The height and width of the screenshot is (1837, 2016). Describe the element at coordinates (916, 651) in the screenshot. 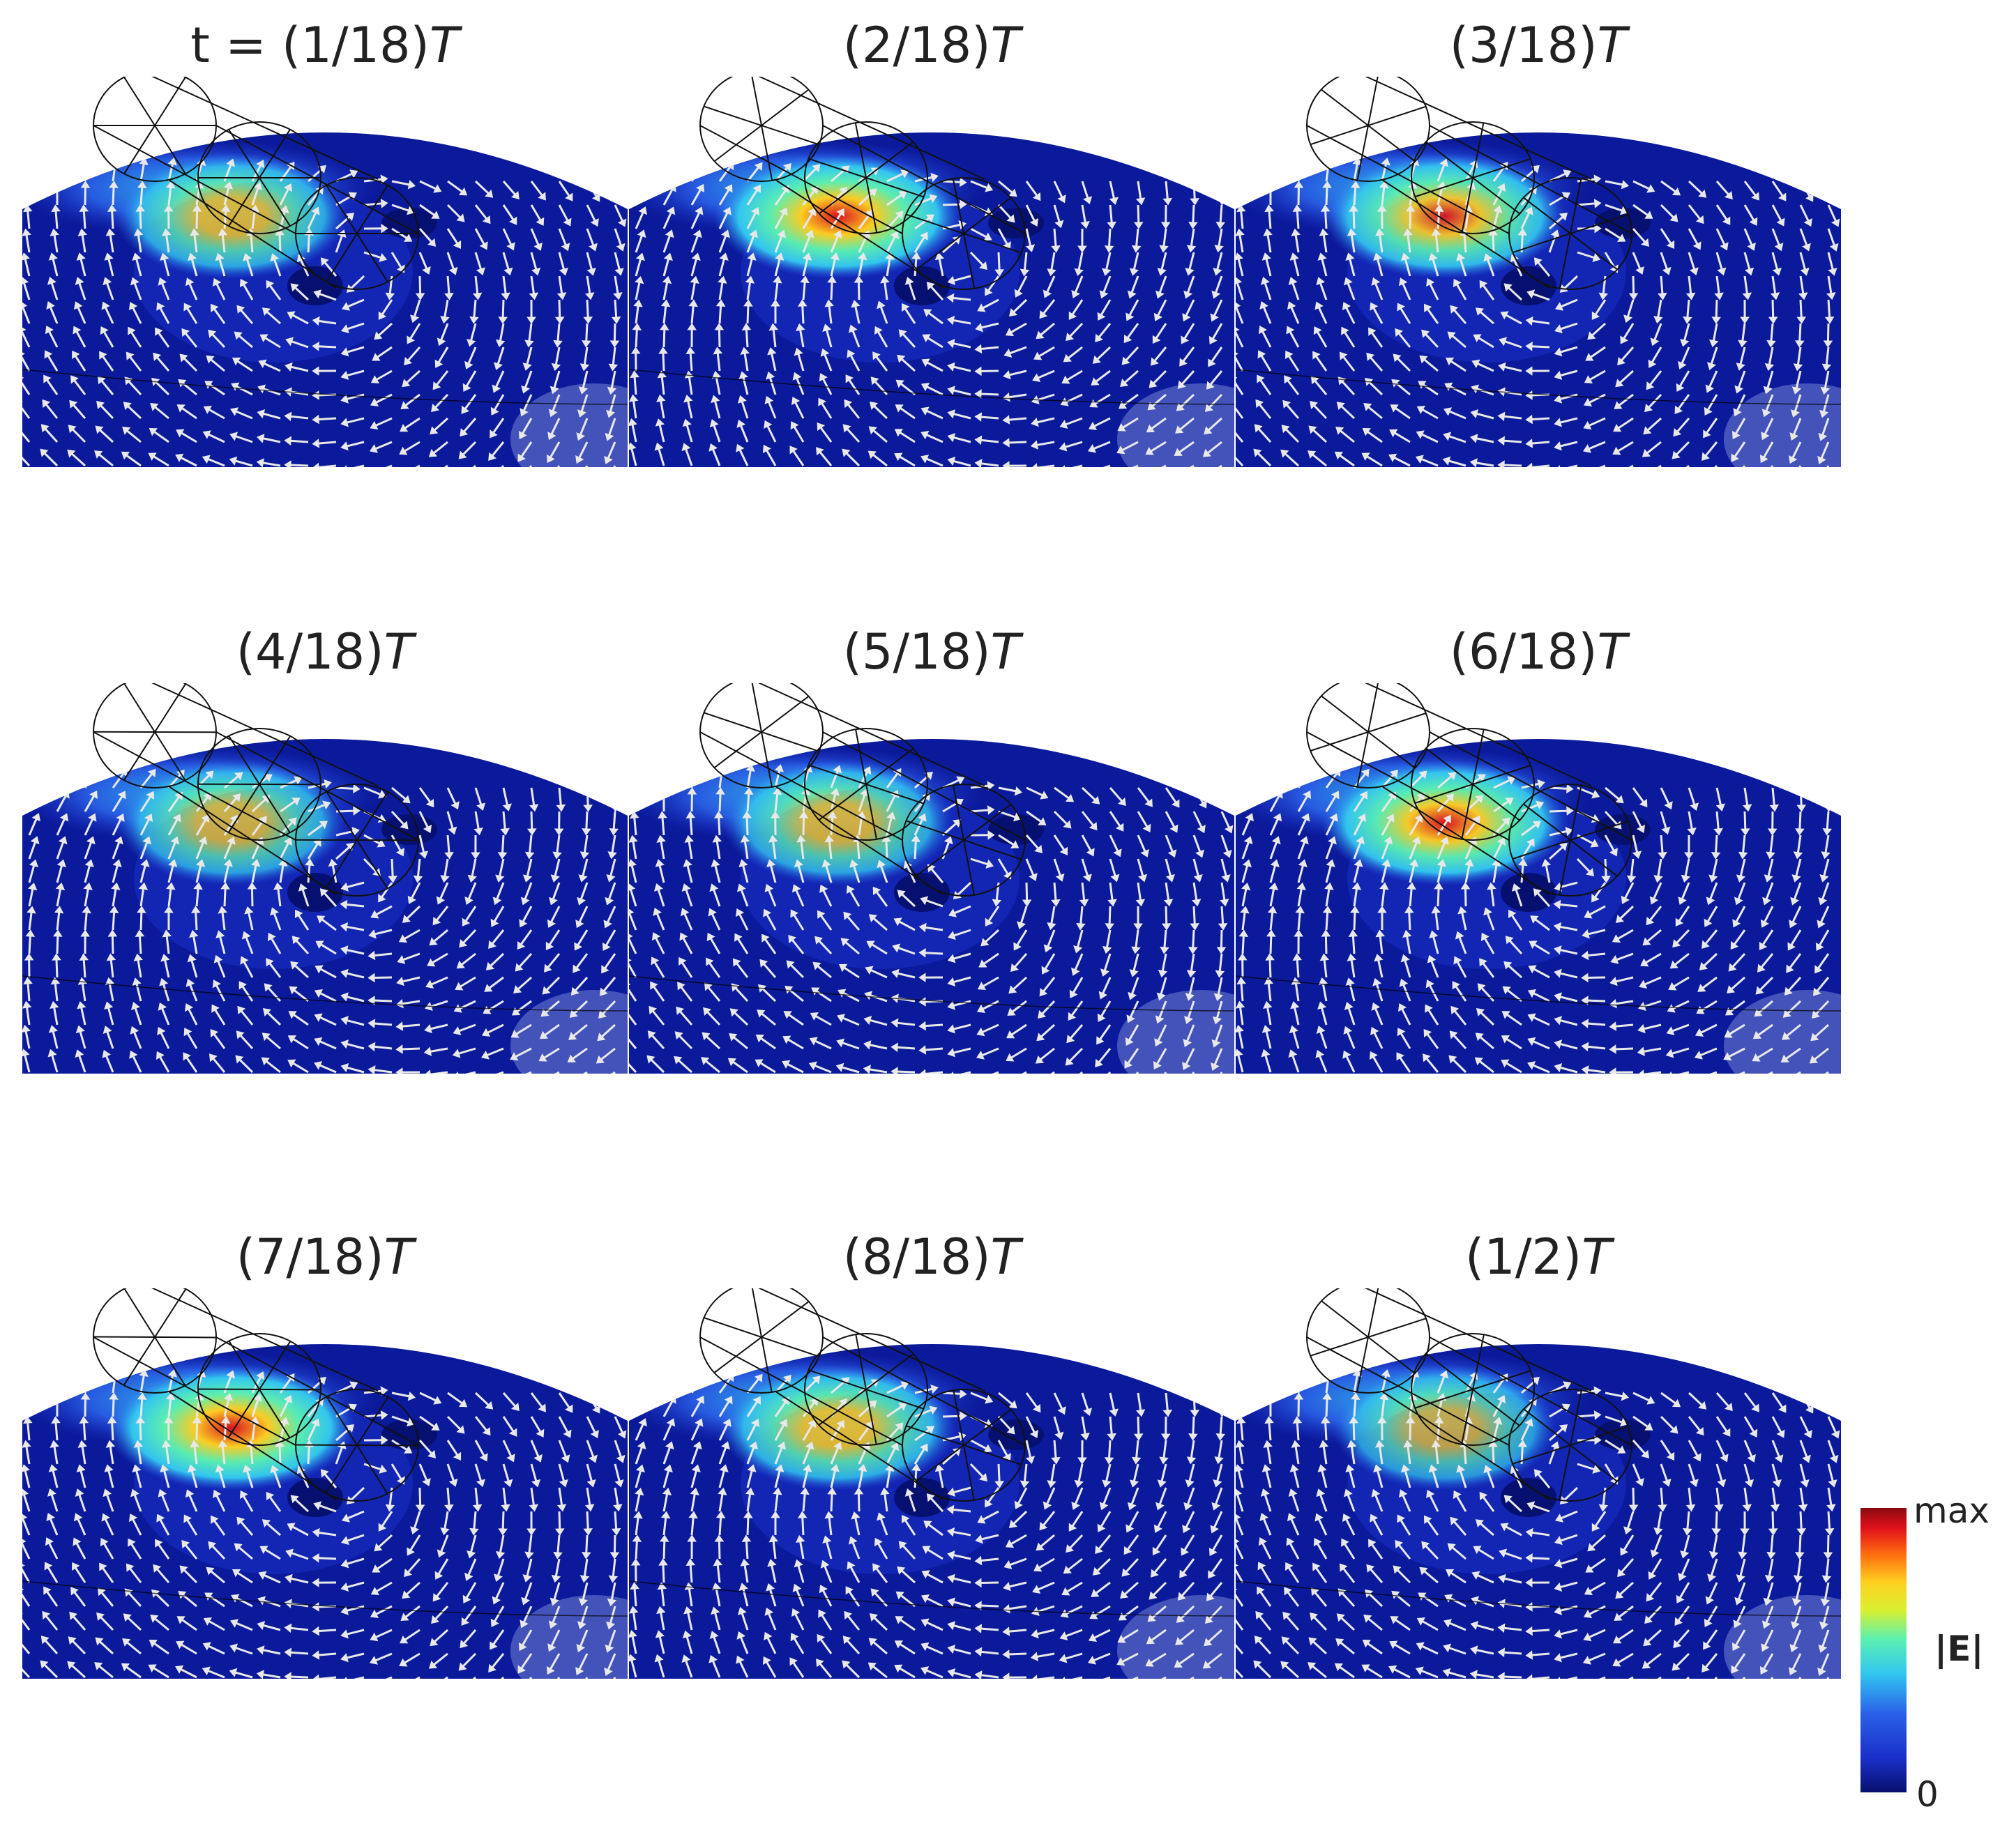

I see `panel-title-fraction: (5/18)` at that location.